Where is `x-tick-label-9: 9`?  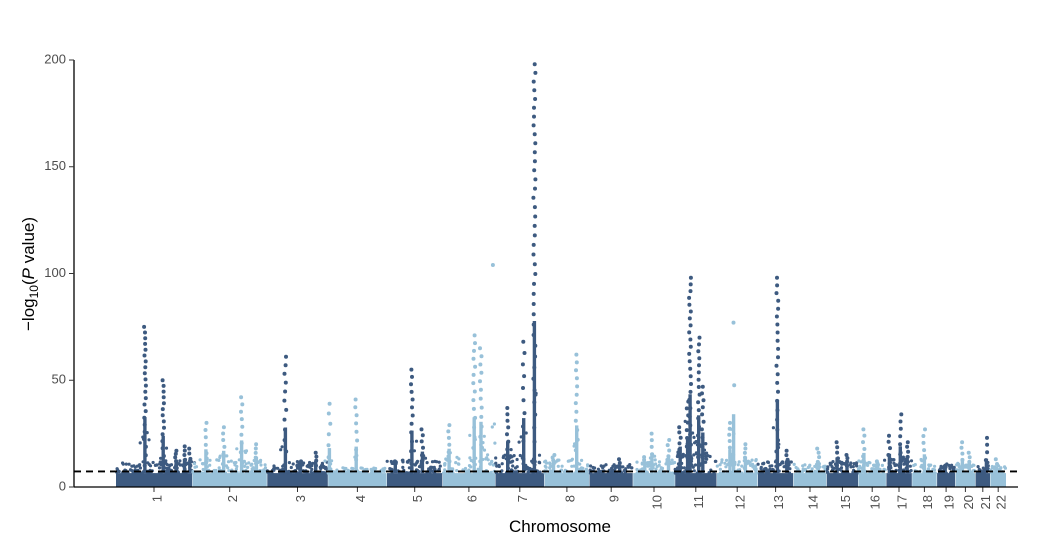 x-tick-label-9: 9 is located at coordinates (614, 498).